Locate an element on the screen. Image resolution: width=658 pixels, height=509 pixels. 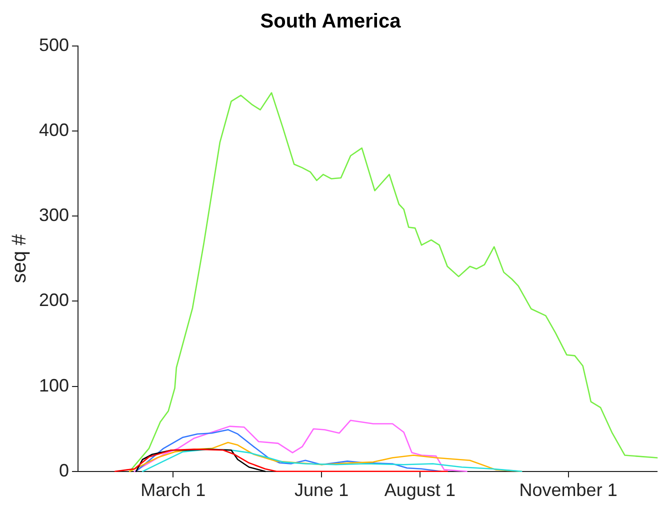
y-tick-label: 0 is located at coordinates (64, 470).